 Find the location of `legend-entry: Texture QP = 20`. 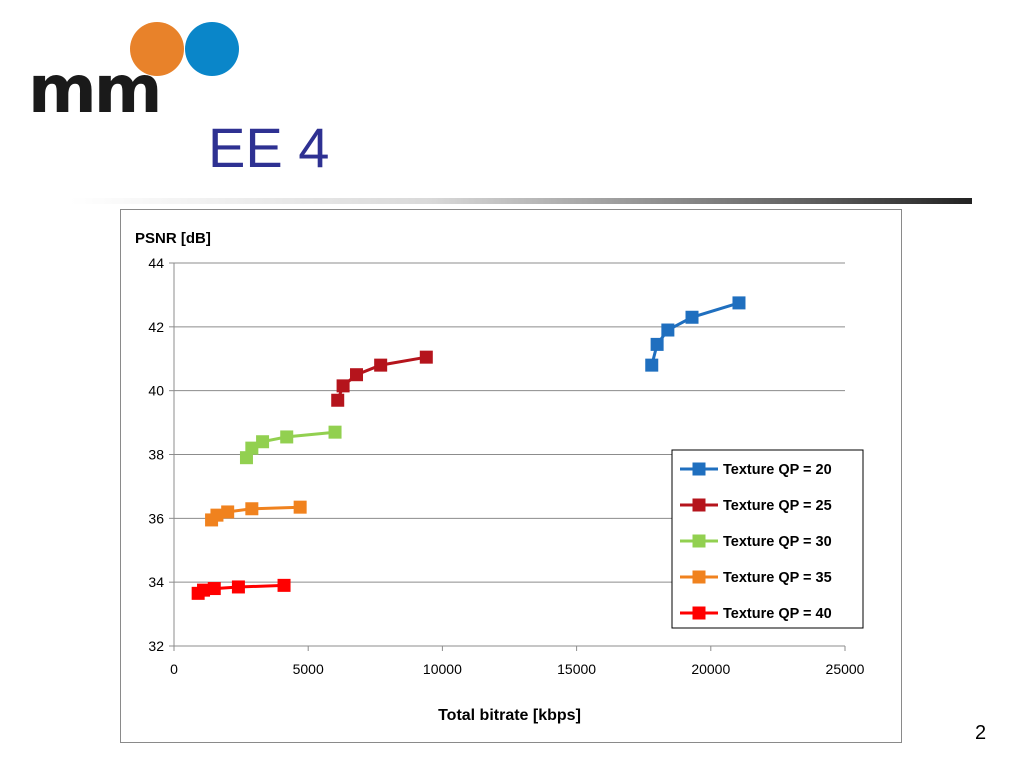

legend-entry: Texture QP = 20 is located at coordinates (777, 470).